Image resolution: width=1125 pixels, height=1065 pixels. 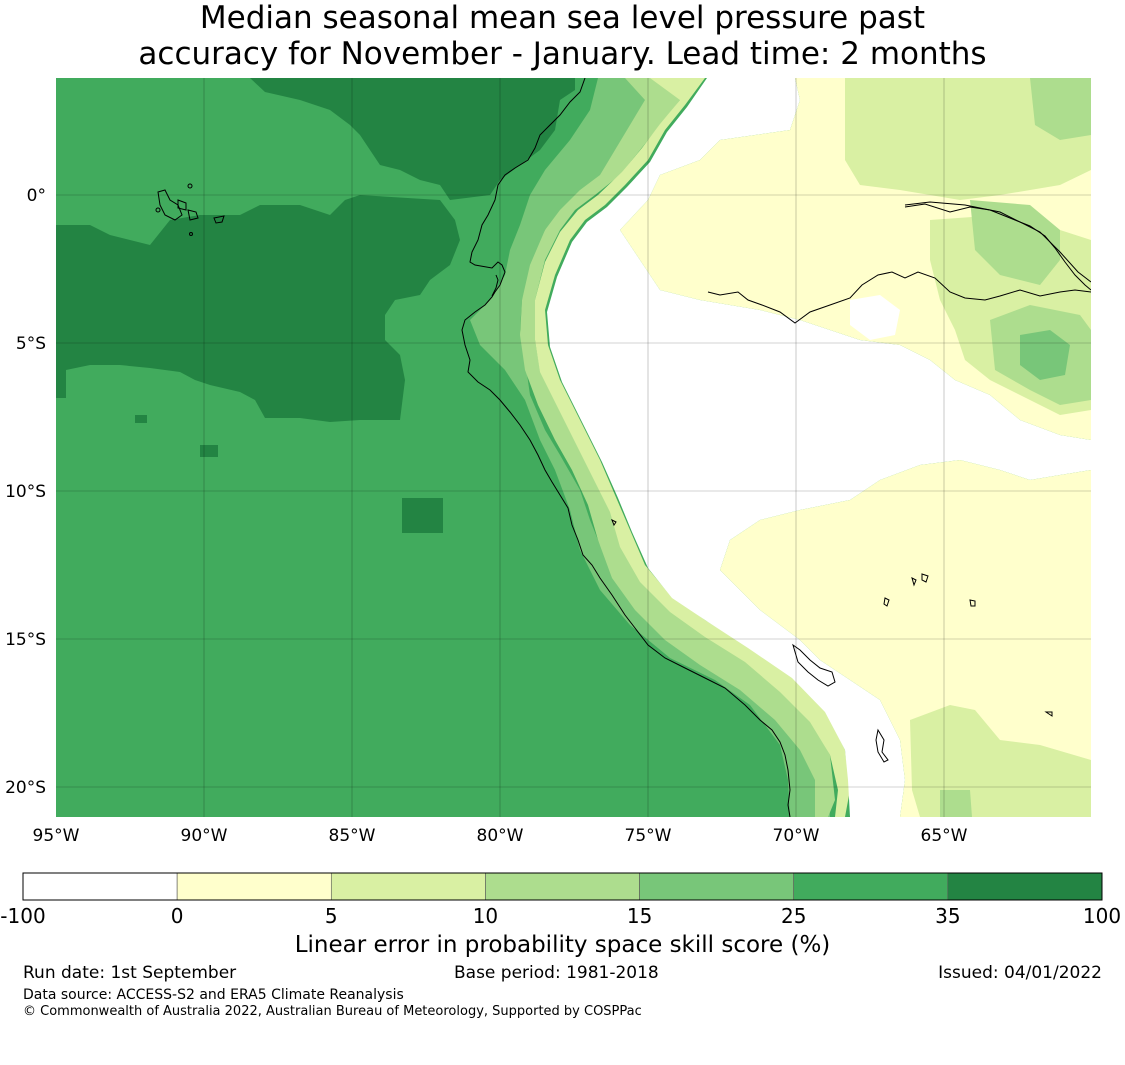 What do you see at coordinates (412, 139) in the screenshot?
I see `dark-patch-north` at bounding box center [412, 139].